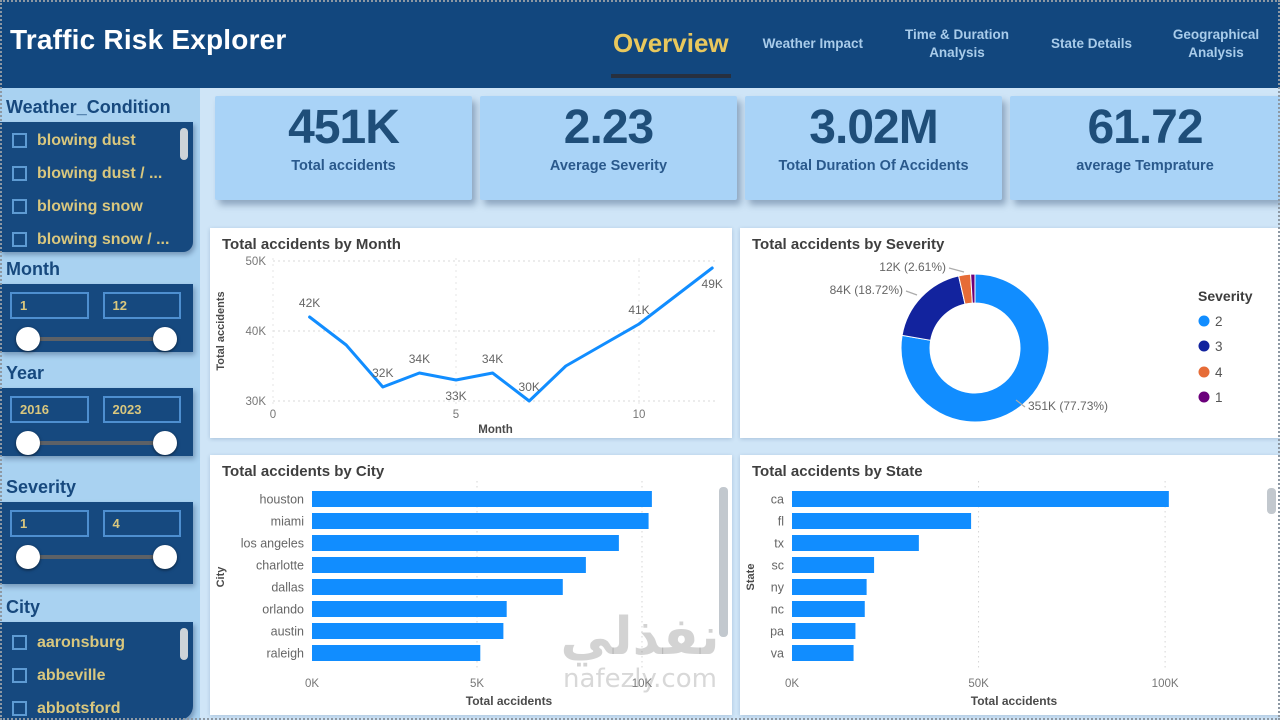 The image size is (1280, 720). What do you see at coordinates (873, 148) in the screenshot?
I see `kpi-total-duration: 3.02M Total Duration Of Accidents` at bounding box center [873, 148].